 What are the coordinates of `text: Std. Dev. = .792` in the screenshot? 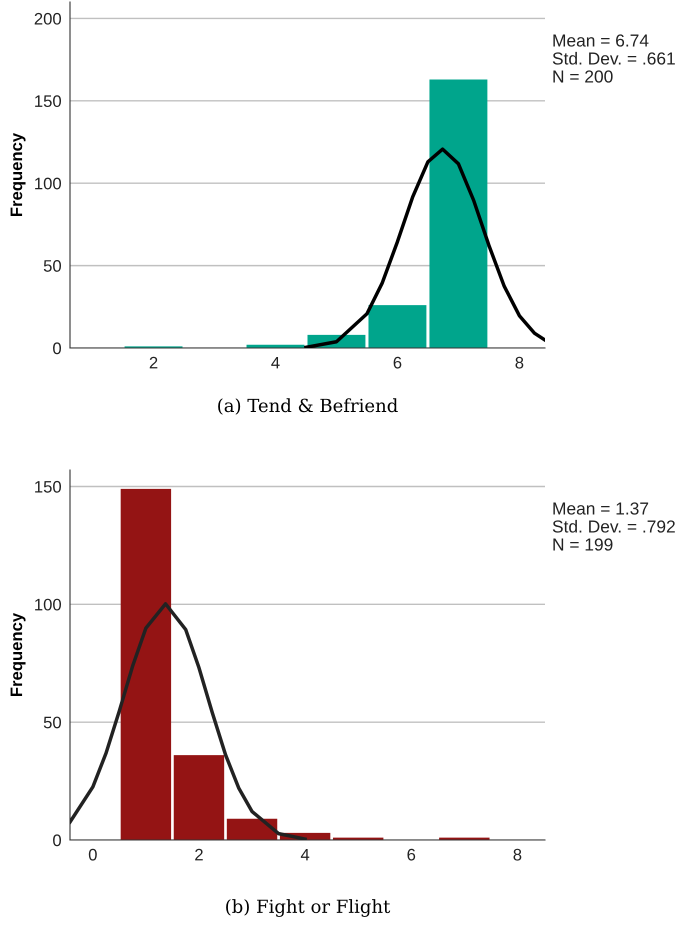 It's located at (613, 526).